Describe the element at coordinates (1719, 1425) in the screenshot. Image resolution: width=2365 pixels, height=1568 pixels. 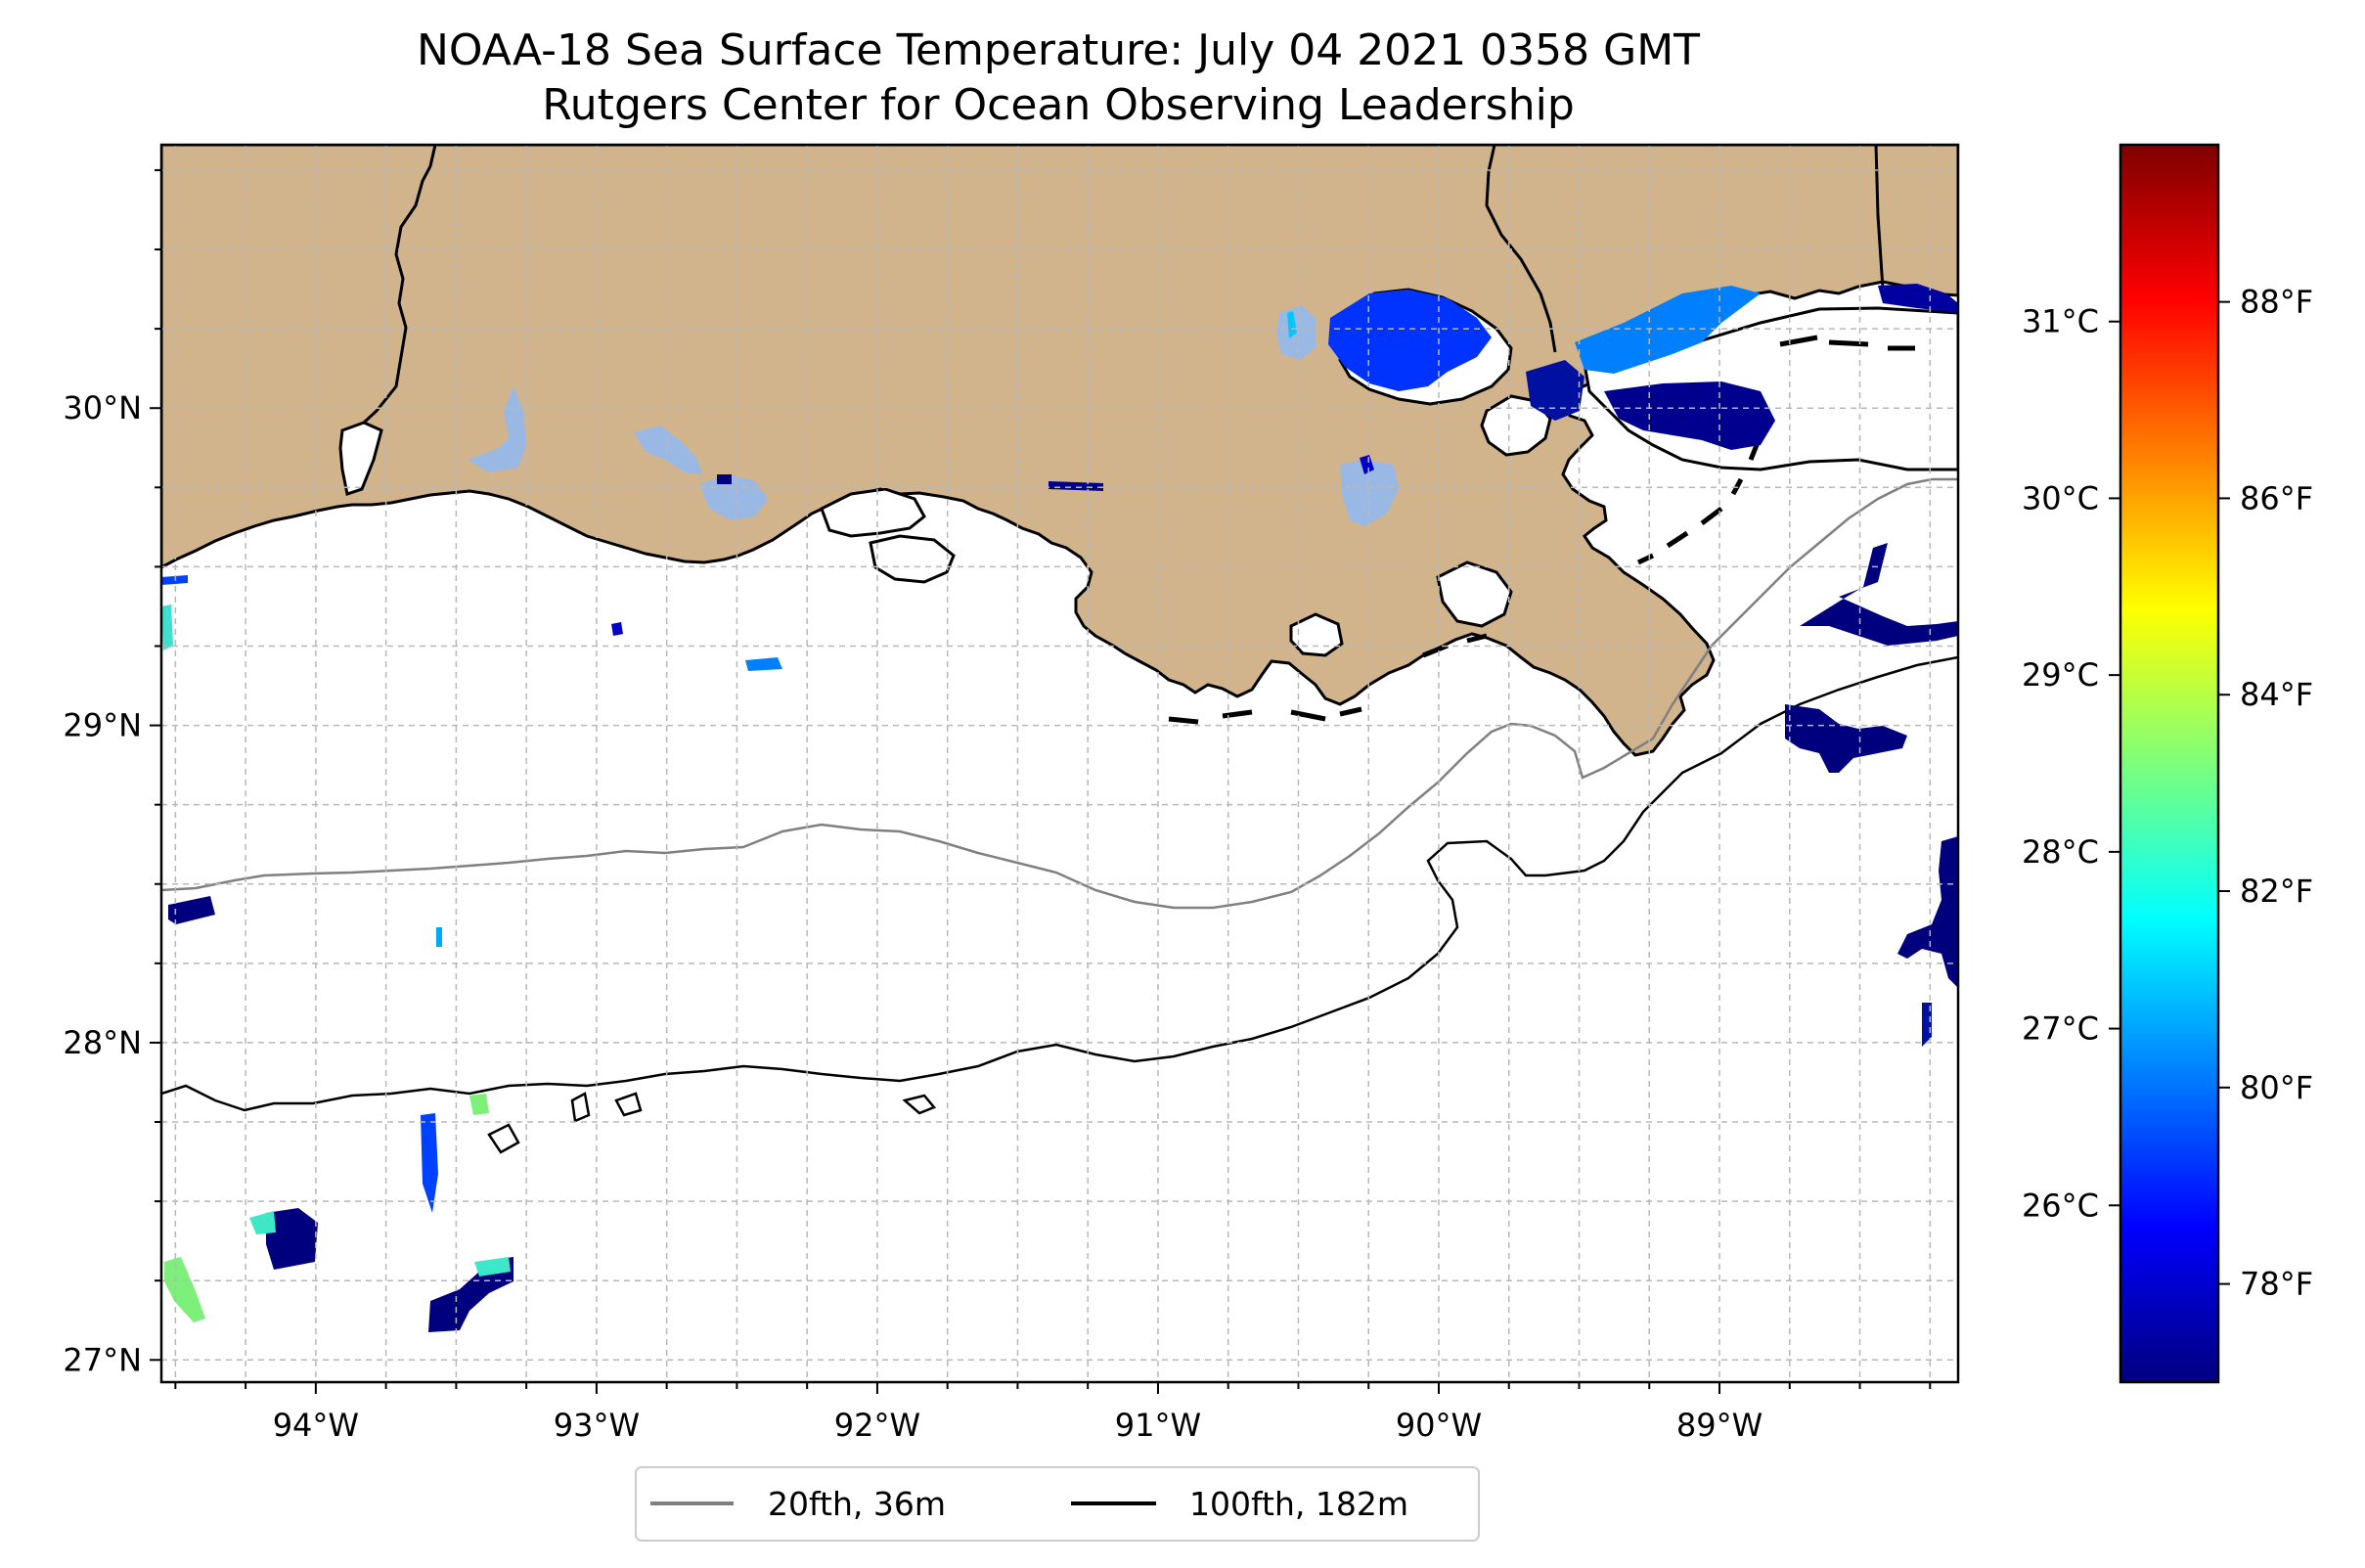
I see `lon-tick-label: 89°W` at that location.